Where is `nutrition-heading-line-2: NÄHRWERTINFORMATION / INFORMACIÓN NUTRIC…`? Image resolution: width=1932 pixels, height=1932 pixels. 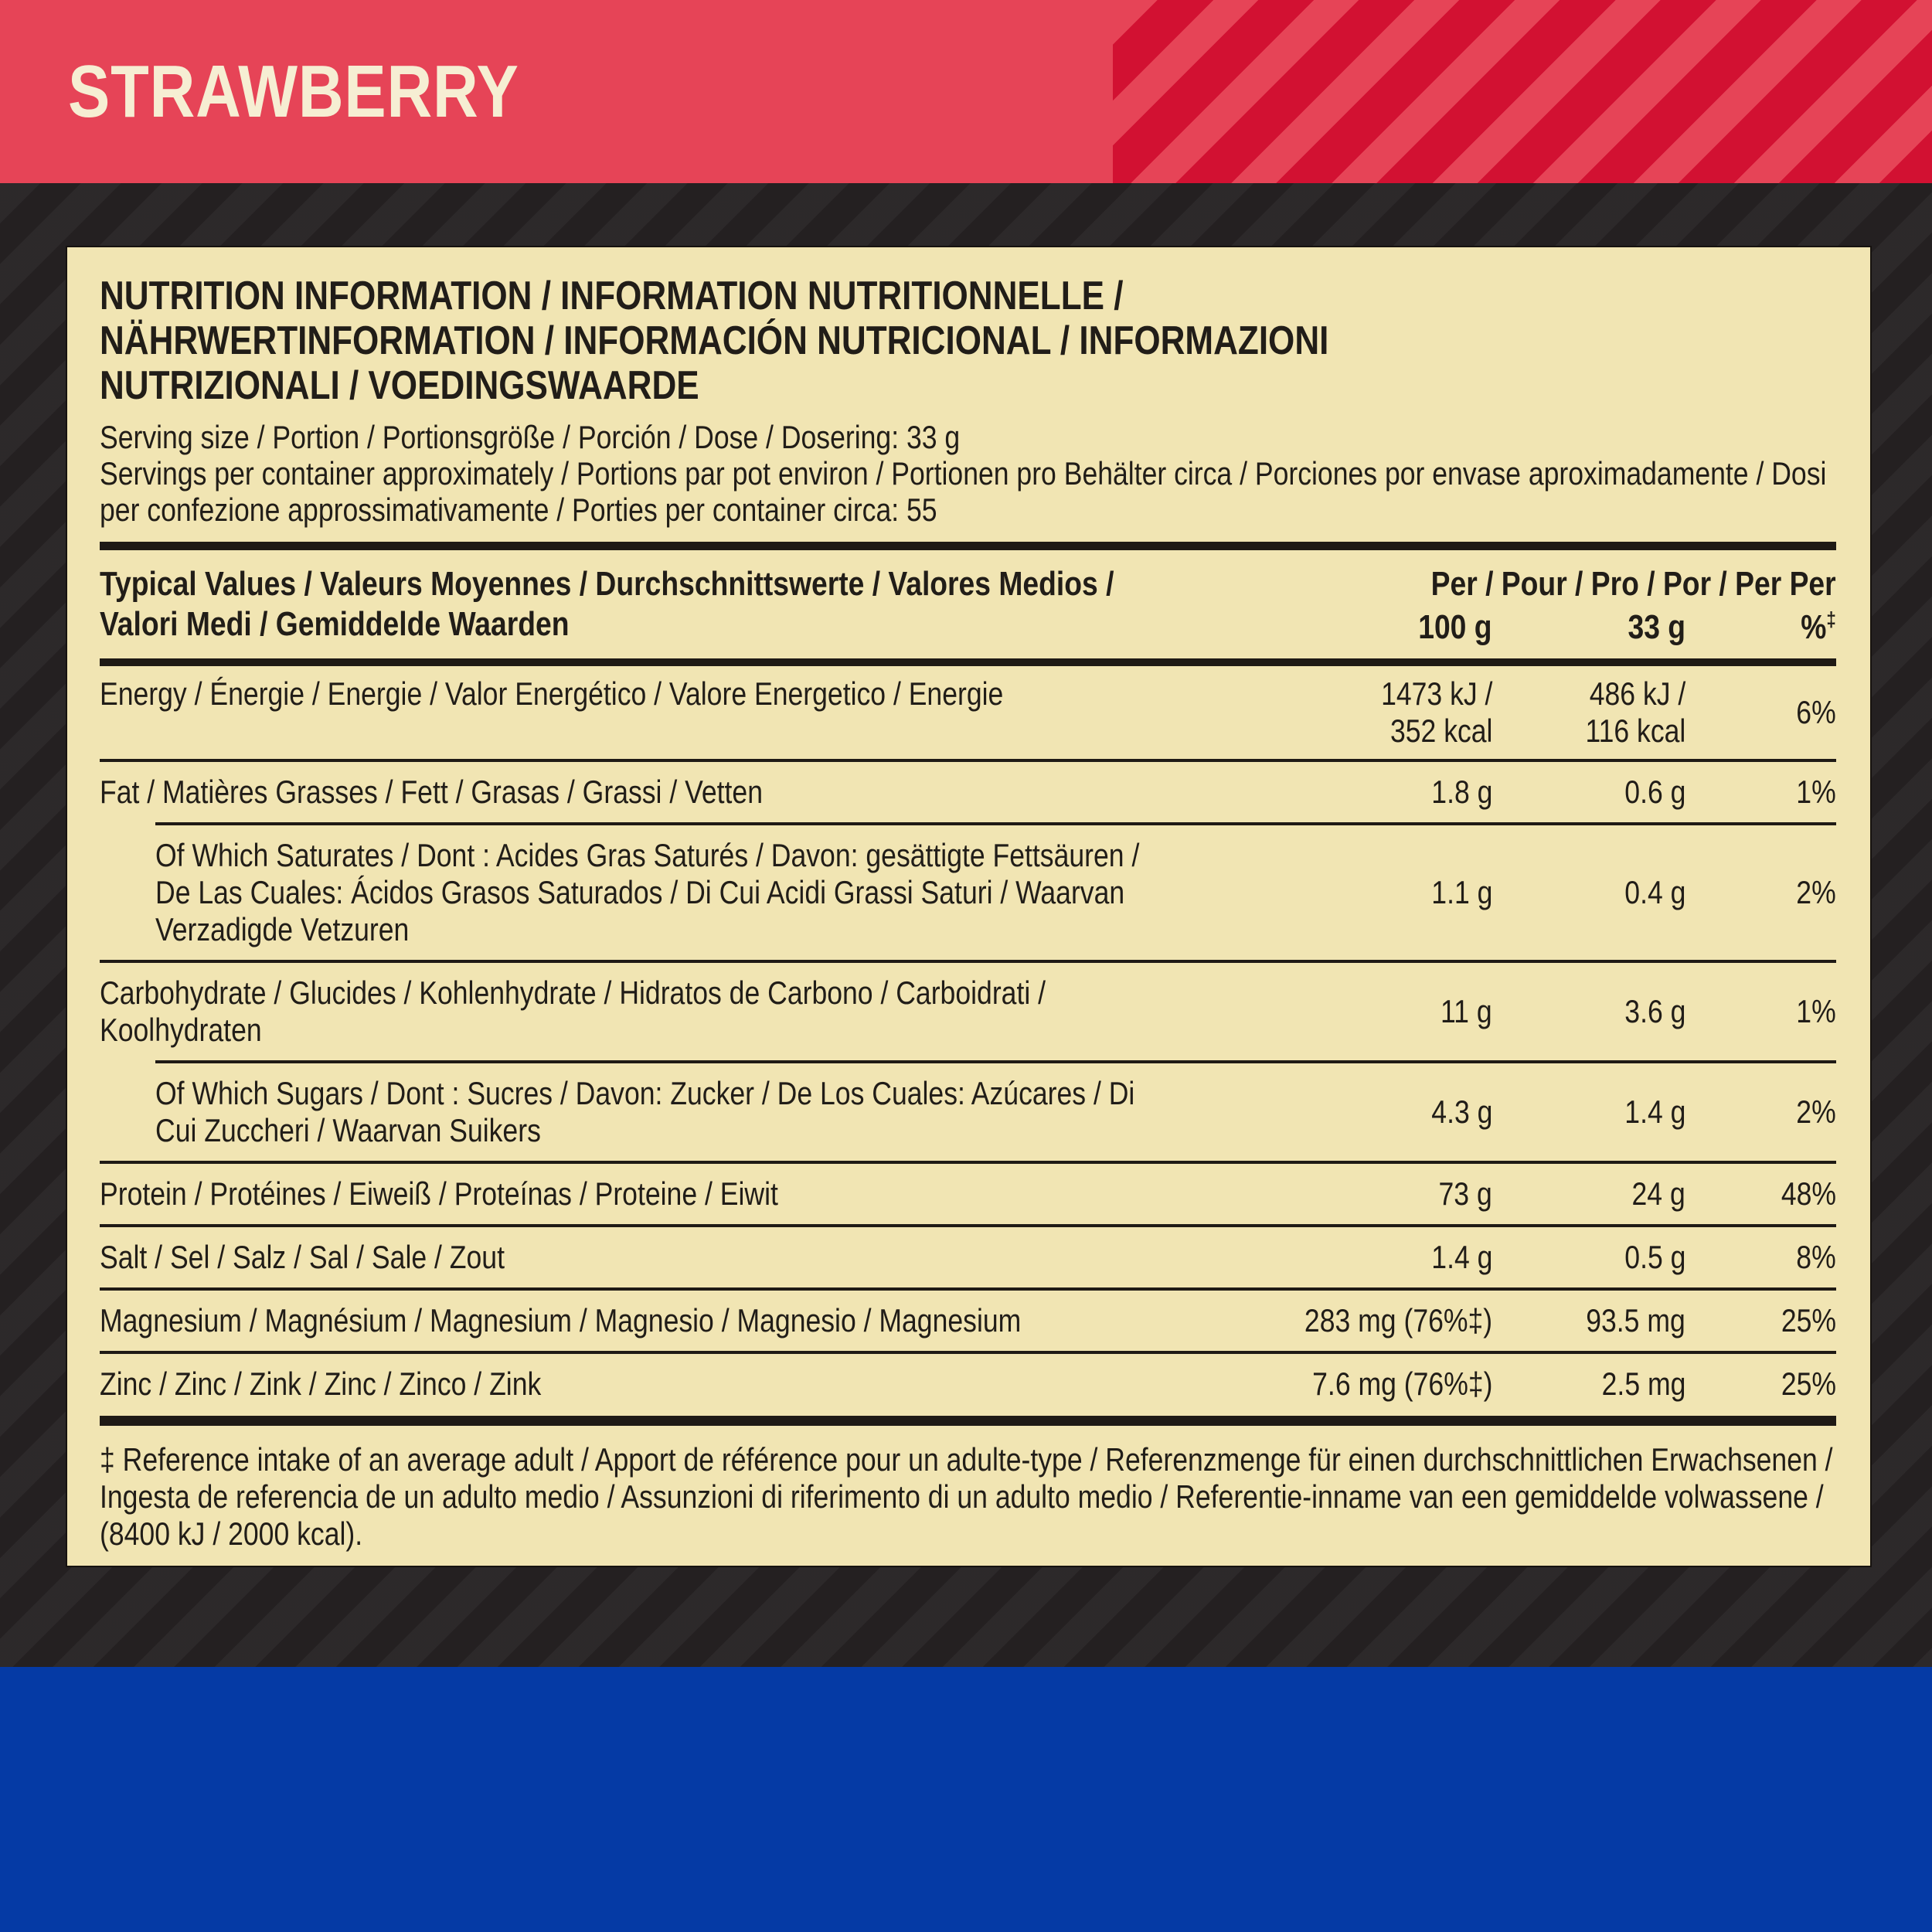 nutrition-heading-line-2: NÄHRWERTINFORMATION / INFORMACIÓN NUTRIC… is located at coordinates (714, 340).